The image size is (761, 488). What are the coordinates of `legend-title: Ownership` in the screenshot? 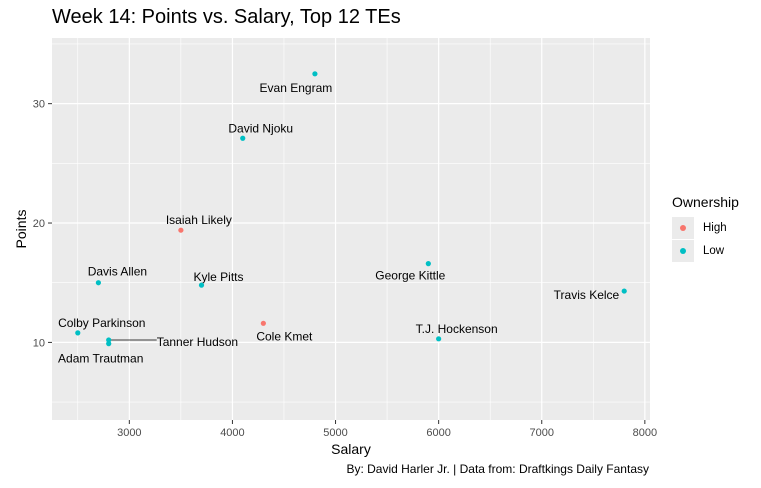 It's located at (705, 202).